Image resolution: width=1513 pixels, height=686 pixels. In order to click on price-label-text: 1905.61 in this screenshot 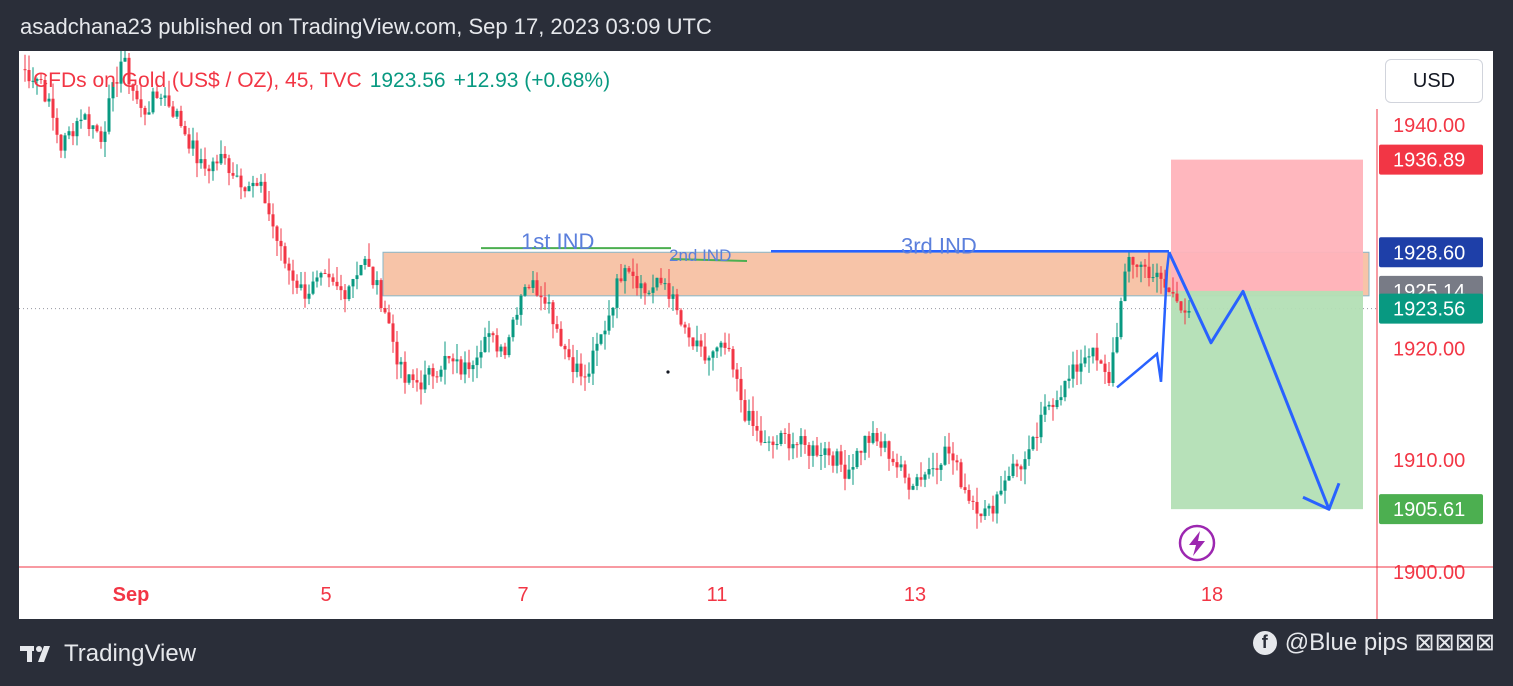, I will do `click(1429, 510)`.